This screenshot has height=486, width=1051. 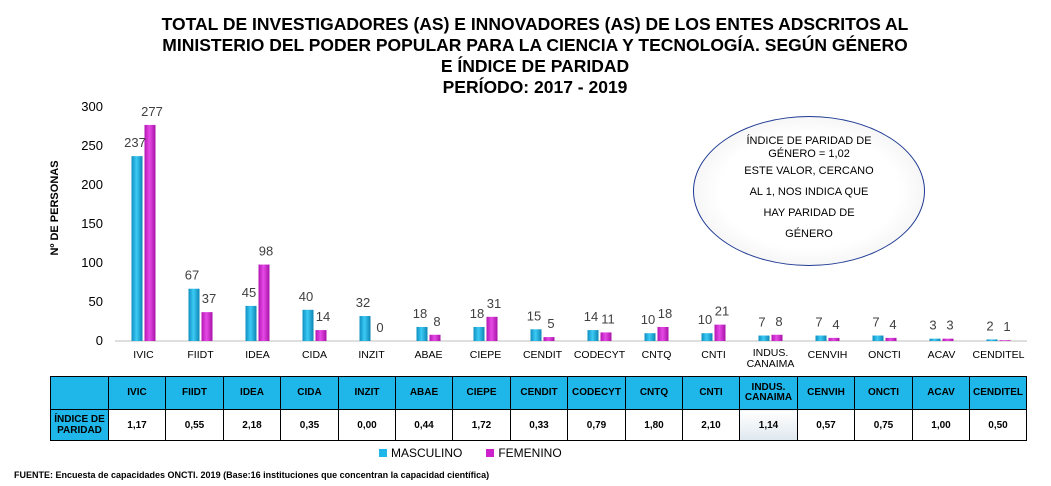 What do you see at coordinates (323, 316) in the screenshot?
I see `data-label-femenino: 14` at bounding box center [323, 316].